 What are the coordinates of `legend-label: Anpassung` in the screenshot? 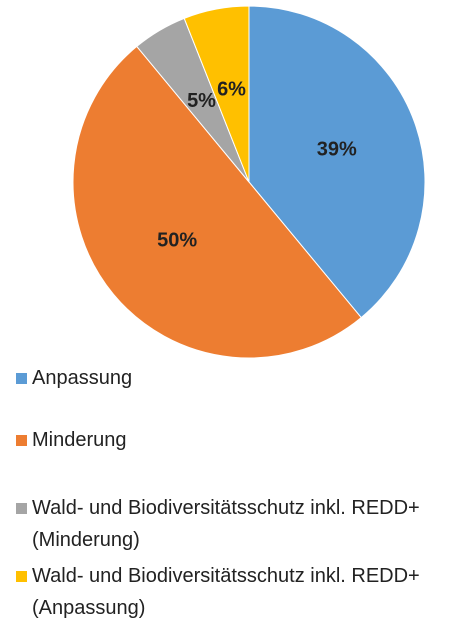 It's located at (82, 378).